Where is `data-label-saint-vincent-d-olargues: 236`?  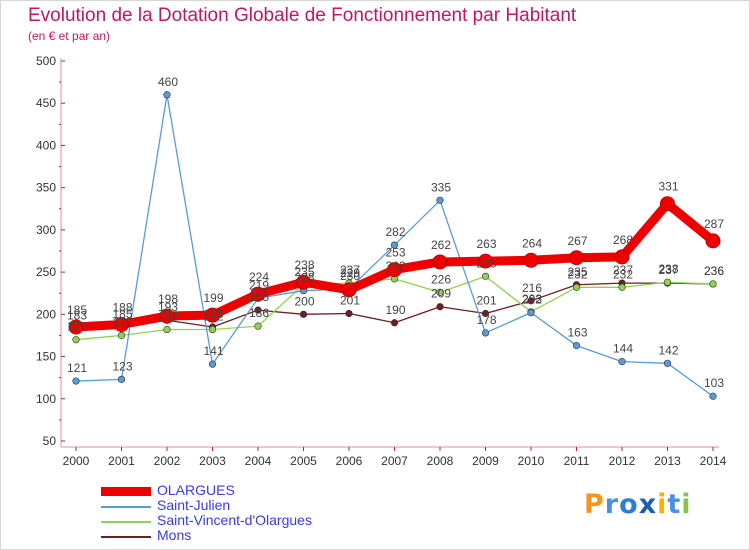
data-label-saint-vincent-d-olargues: 236 is located at coordinates (714, 271).